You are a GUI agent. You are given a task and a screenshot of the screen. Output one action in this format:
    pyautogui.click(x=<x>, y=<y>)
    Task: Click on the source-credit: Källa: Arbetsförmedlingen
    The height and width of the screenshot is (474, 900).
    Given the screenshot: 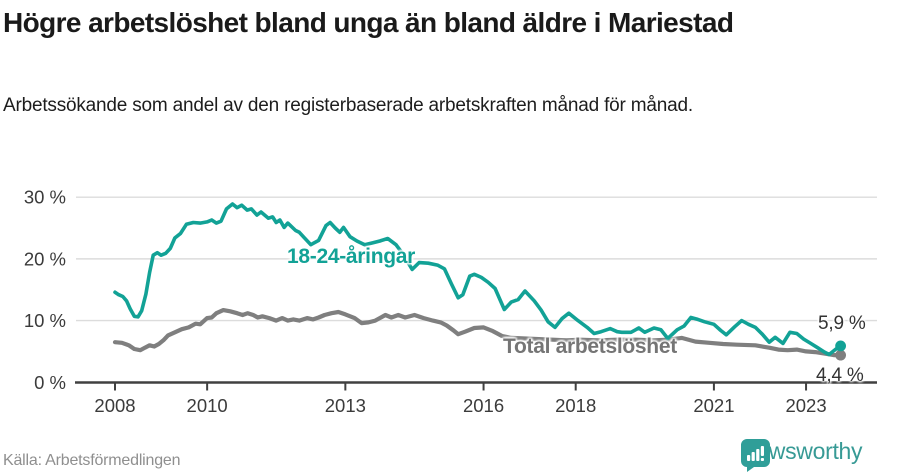 What is the action you would take?
    pyautogui.click(x=92, y=460)
    